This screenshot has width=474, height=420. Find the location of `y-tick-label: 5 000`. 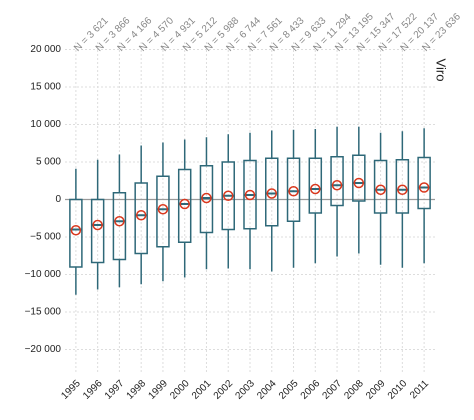

y-tick-label: 5 000 is located at coordinates (48, 162).